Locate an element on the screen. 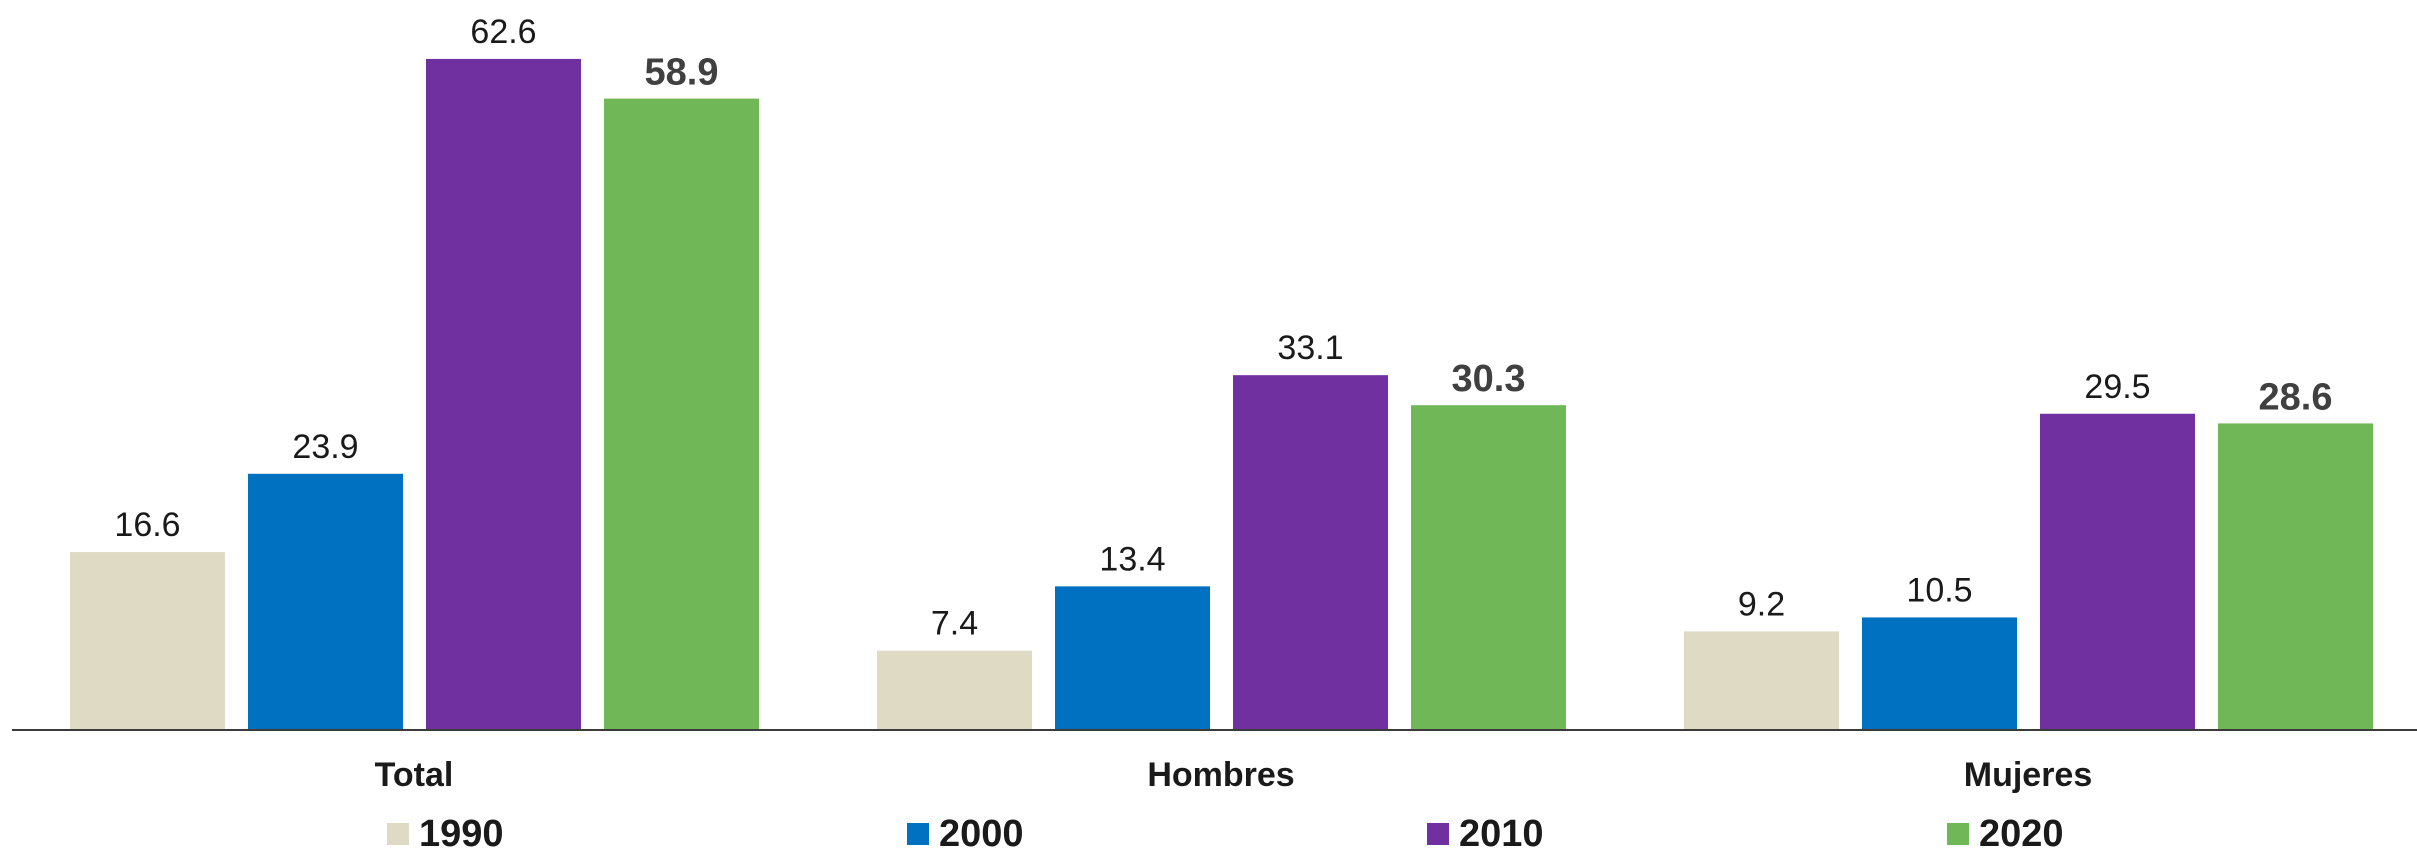 The width and height of the screenshot is (2417, 857). data-label-hombres-2000: 13.4 is located at coordinates (1132, 559).